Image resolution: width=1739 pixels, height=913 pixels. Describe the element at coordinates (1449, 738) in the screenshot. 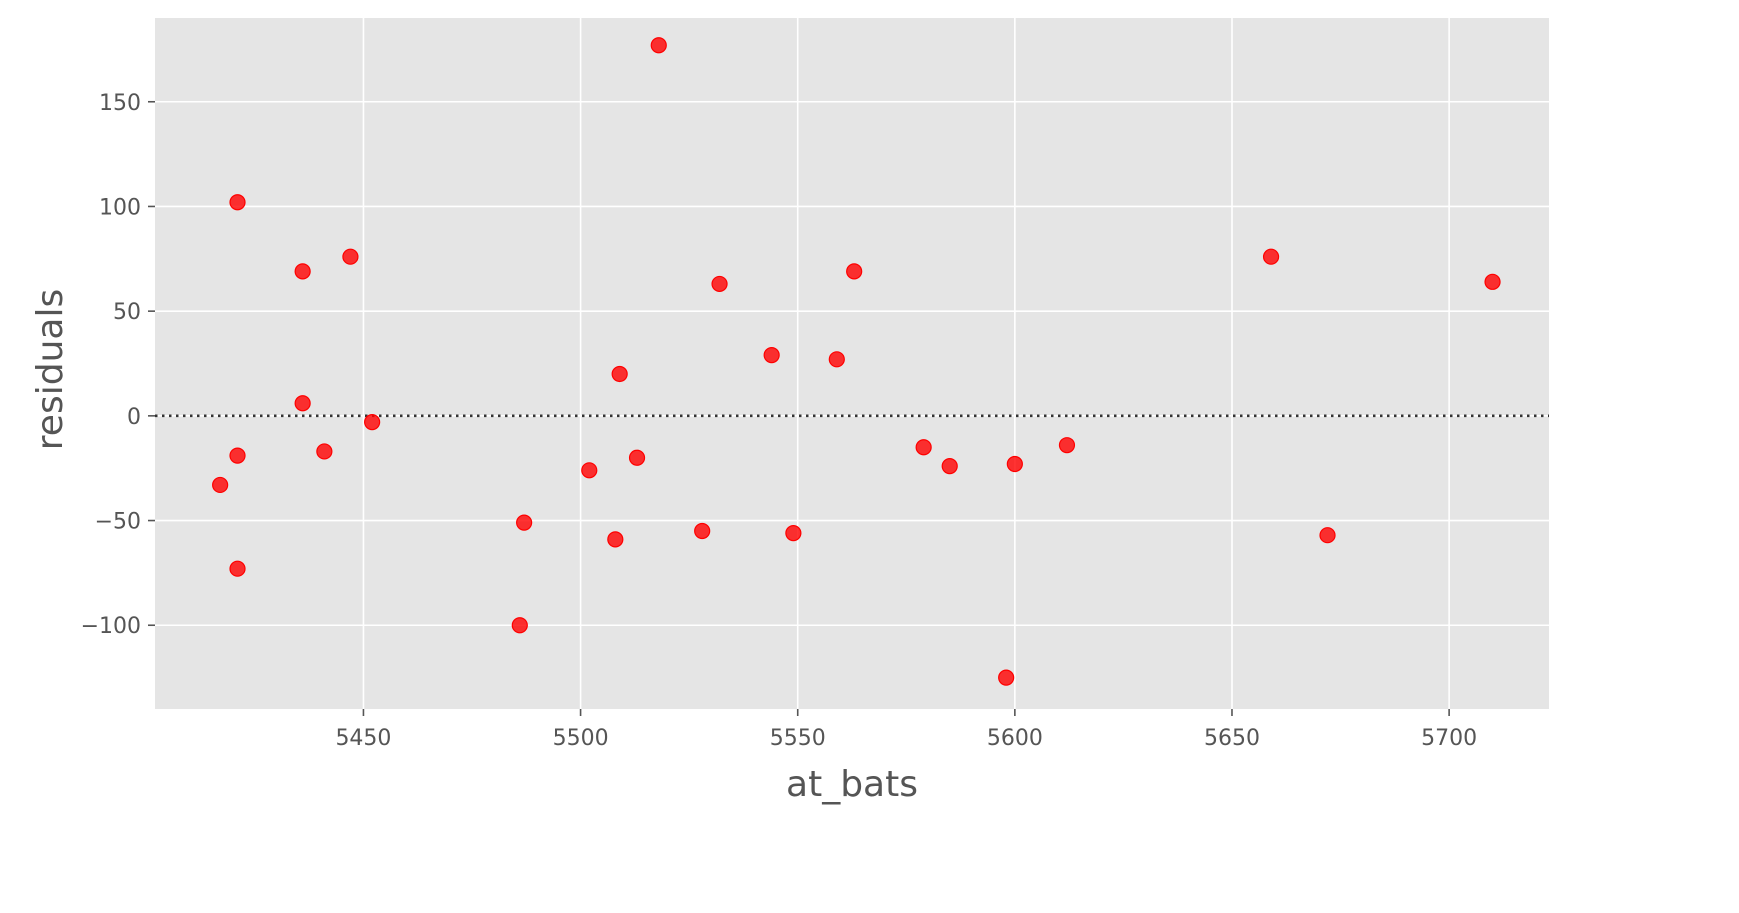

I see `x-tick-label: 5700` at that location.